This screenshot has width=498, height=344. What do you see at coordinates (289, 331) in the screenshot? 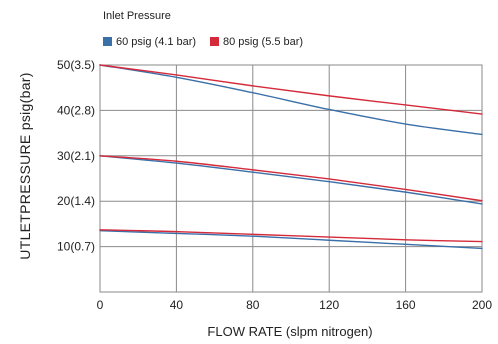
I see `x-axis-title: FLOW RATE (slpm nitrogen)` at bounding box center [289, 331].